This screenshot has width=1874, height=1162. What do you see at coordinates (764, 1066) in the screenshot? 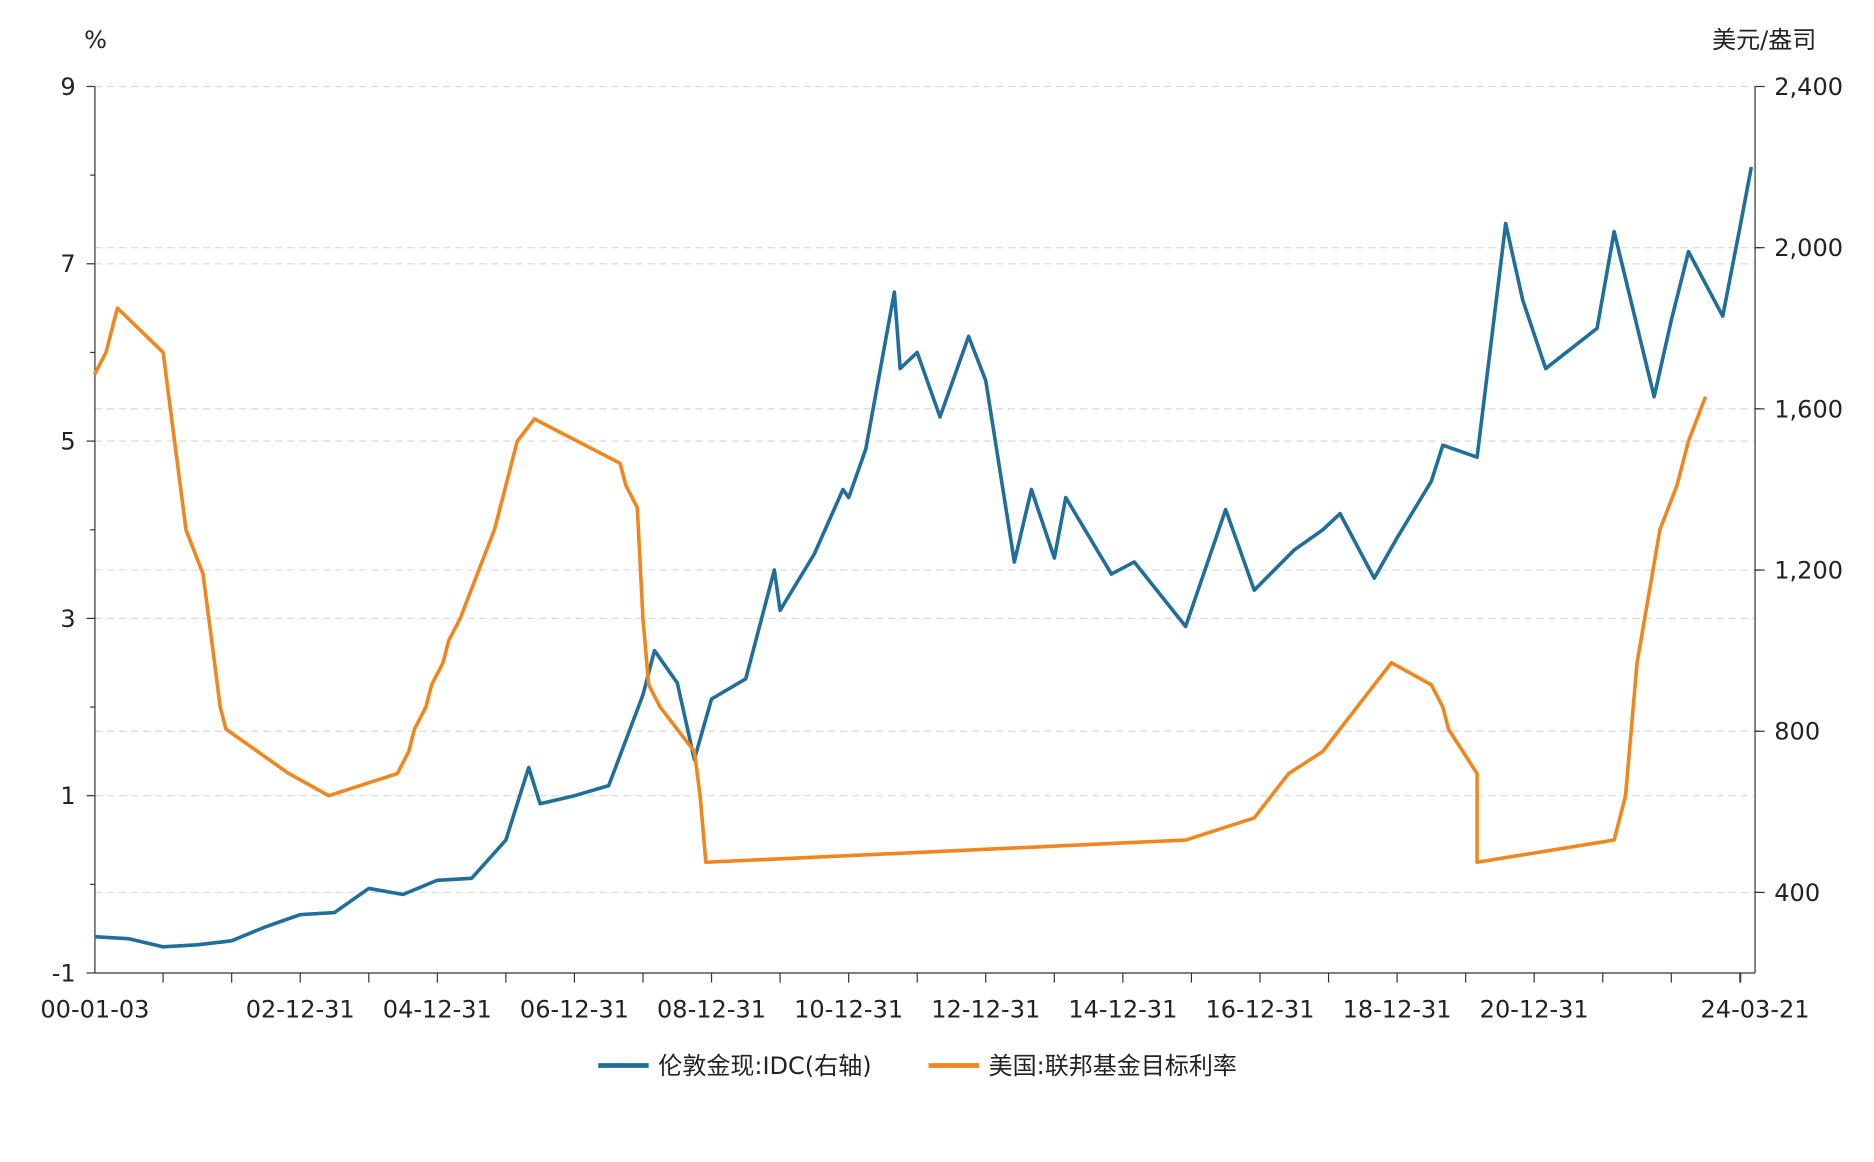
I see `legend-label-gold: 伦敦金现:IDC(右轴)` at bounding box center [764, 1066].